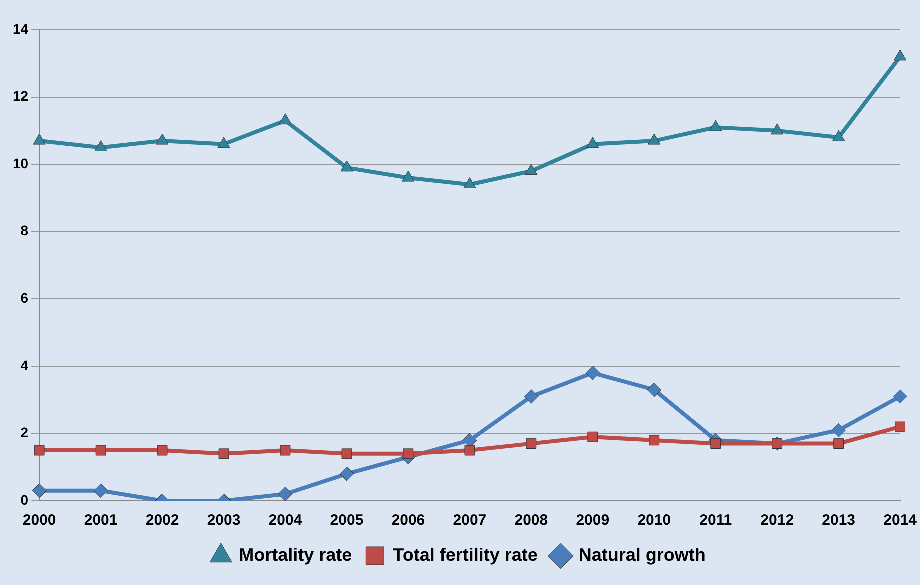 The height and width of the screenshot is (585, 920). What do you see at coordinates (465, 554) in the screenshot?
I see `legend-label: Total fertility rate` at bounding box center [465, 554].